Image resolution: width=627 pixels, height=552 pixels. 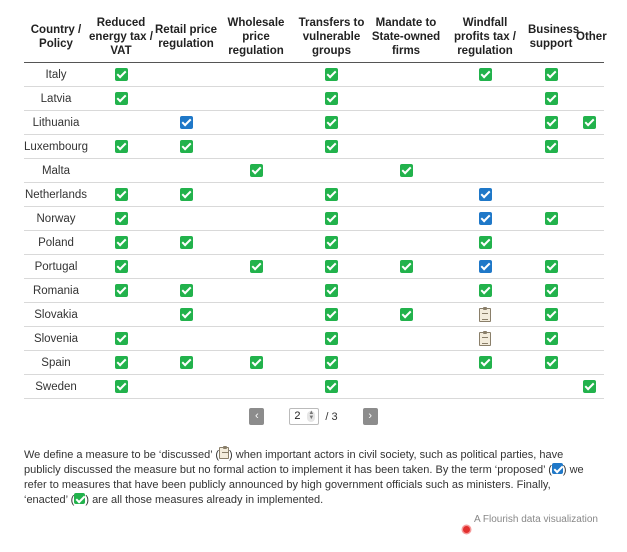 I want to click on page-total: / 3, so click(x=331, y=416).